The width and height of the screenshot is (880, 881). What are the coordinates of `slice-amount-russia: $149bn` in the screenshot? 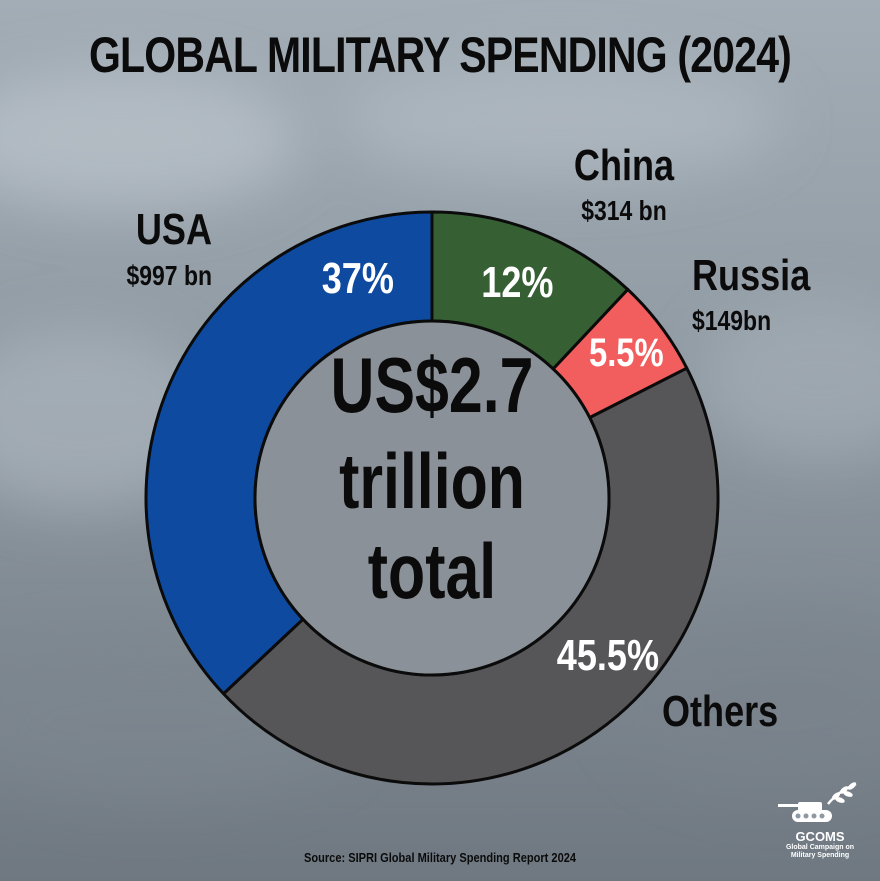 It's located at (731, 321).